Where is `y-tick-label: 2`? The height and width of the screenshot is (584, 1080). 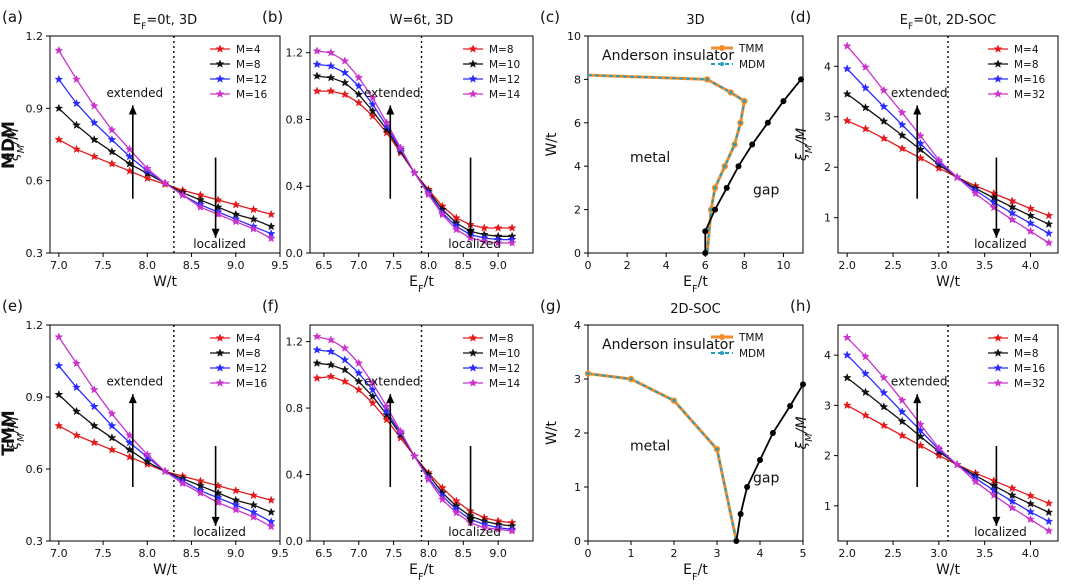 y-tick-label: 2 is located at coordinates (827, 167).